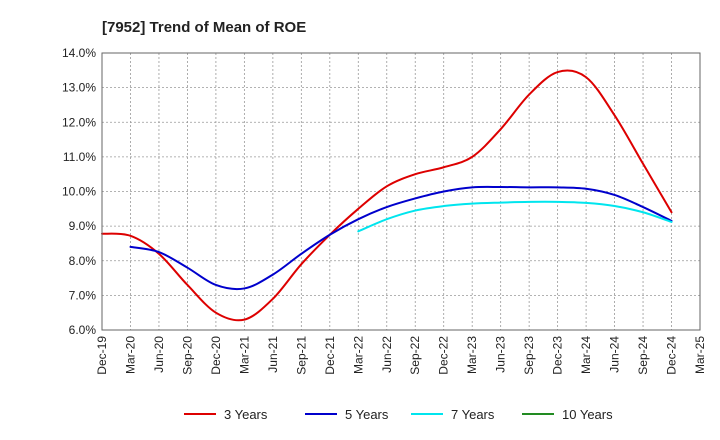  Describe the element at coordinates (102, 355) in the screenshot. I see `x-tick-label: Dec-19` at that location.